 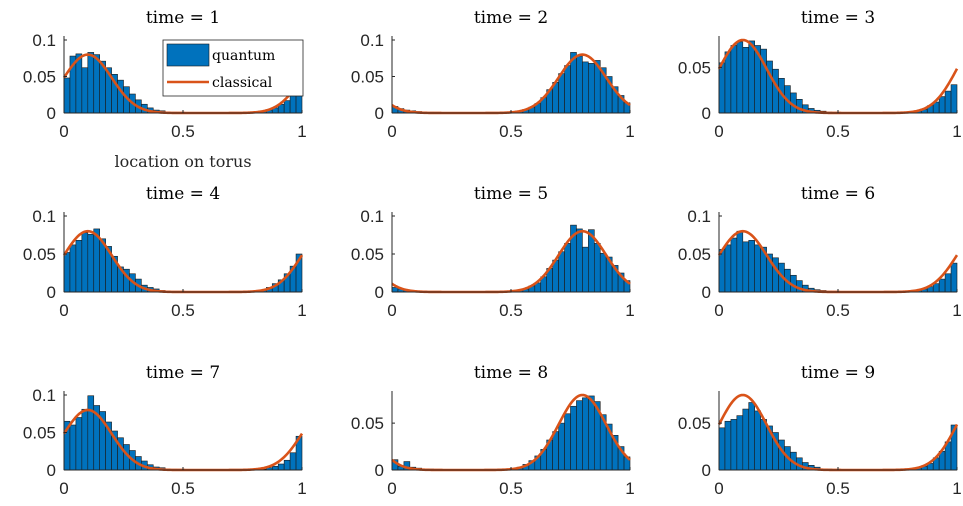 What do you see at coordinates (182, 161) in the screenshot?
I see `x-axis-label: location on torus` at bounding box center [182, 161].